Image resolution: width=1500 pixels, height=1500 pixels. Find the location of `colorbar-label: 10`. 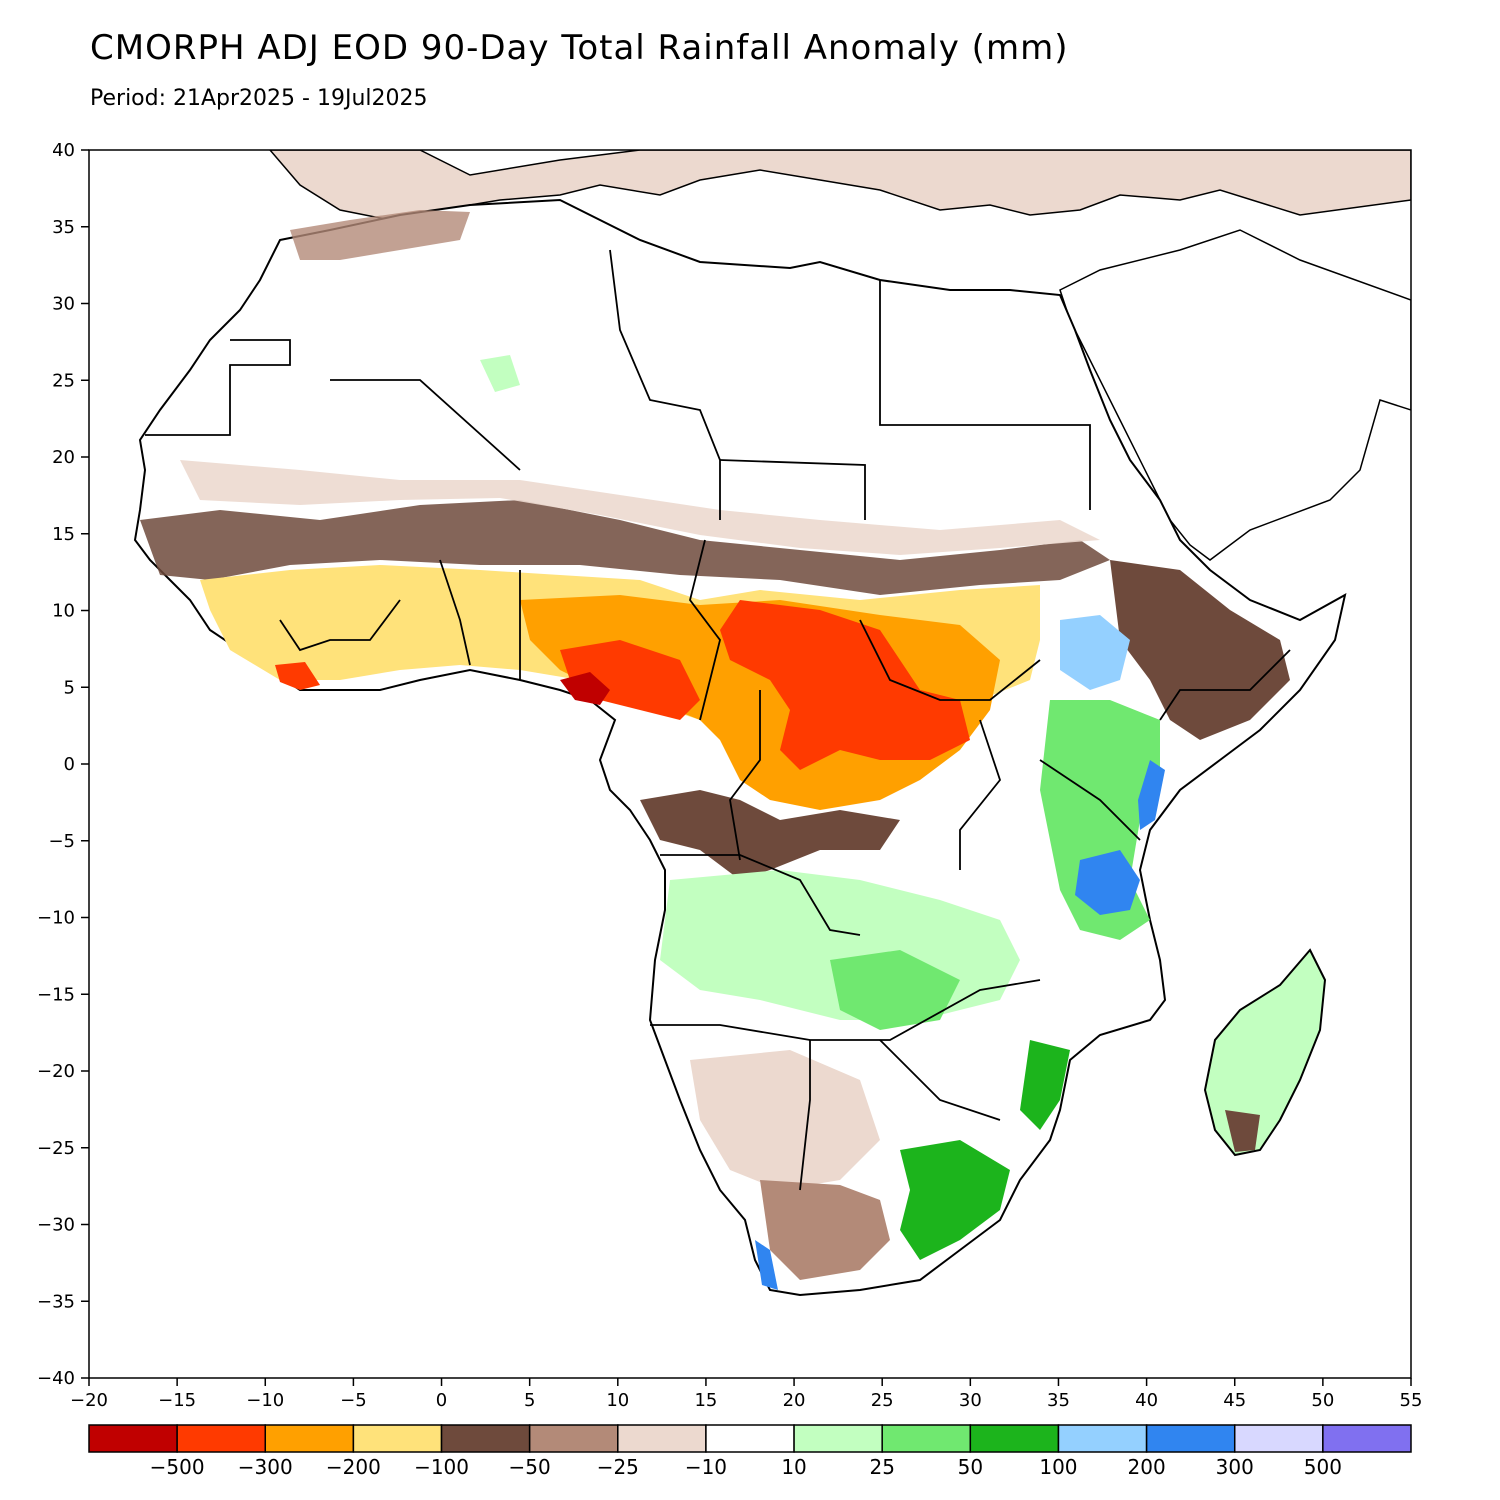

colorbar-label: 10 is located at coordinates (793, 1467).